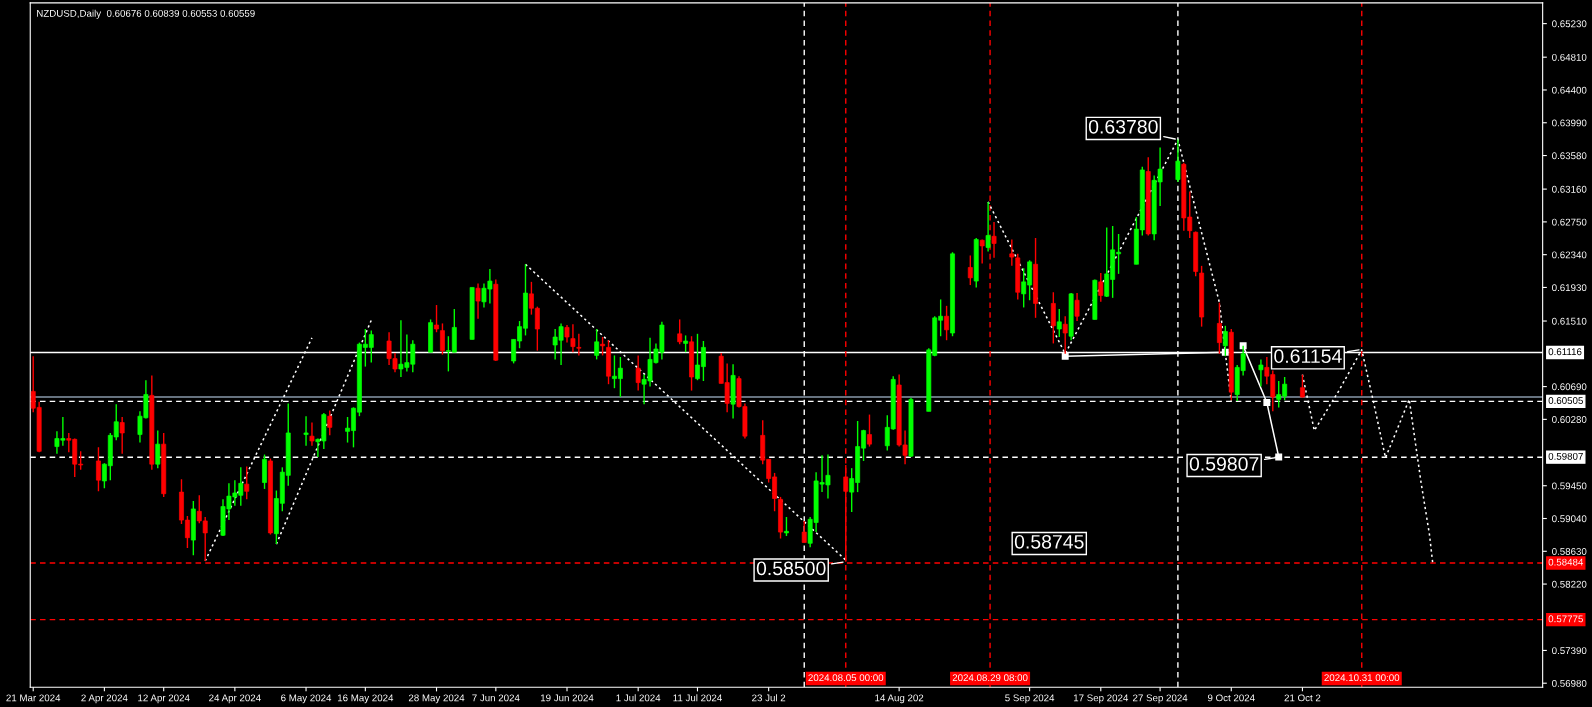  Describe the element at coordinates (1569, 321) in the screenshot. I see `y-tick-label: 0.61510` at that location.